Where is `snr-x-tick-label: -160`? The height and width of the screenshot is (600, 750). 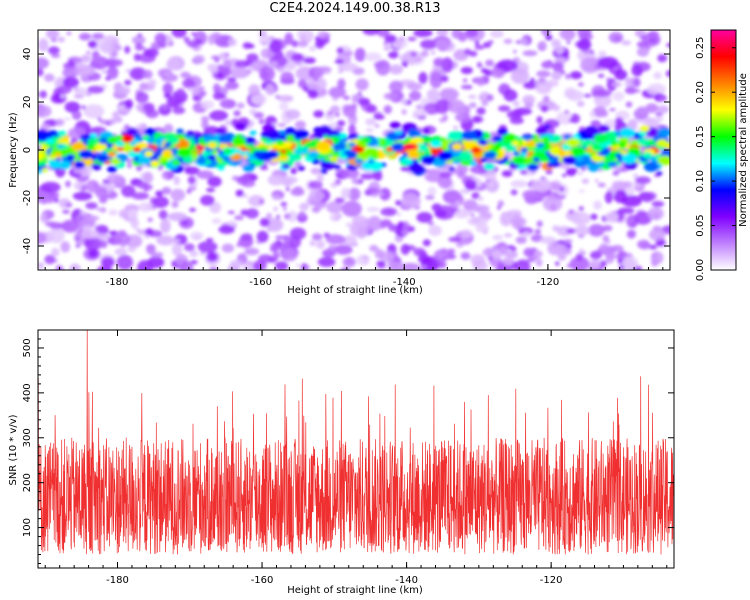
snr-x-tick-label: -160 is located at coordinates (262, 580).